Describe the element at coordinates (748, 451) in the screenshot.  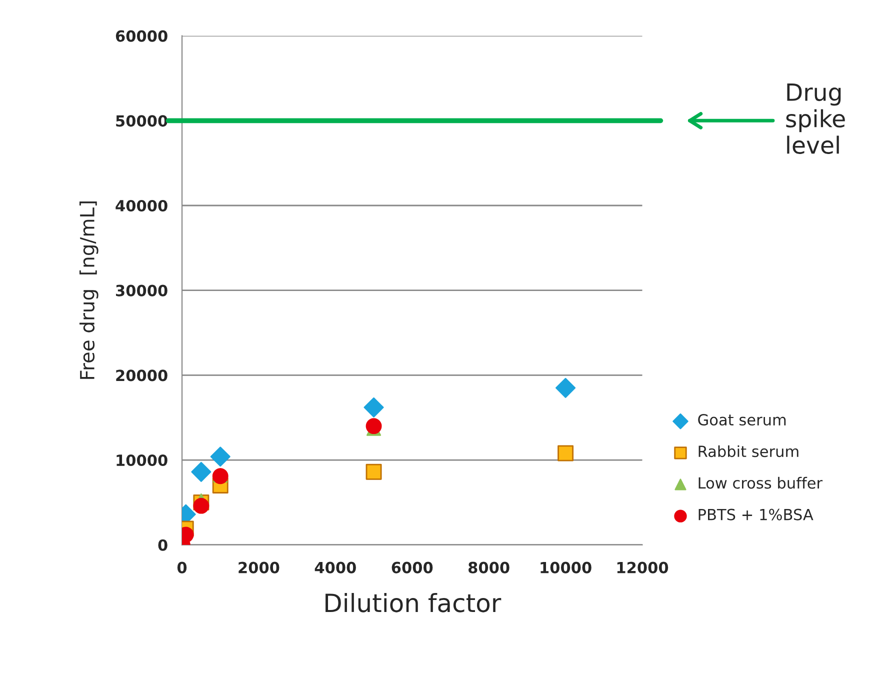
I see `legend-label: Rabbit serum` at that location.